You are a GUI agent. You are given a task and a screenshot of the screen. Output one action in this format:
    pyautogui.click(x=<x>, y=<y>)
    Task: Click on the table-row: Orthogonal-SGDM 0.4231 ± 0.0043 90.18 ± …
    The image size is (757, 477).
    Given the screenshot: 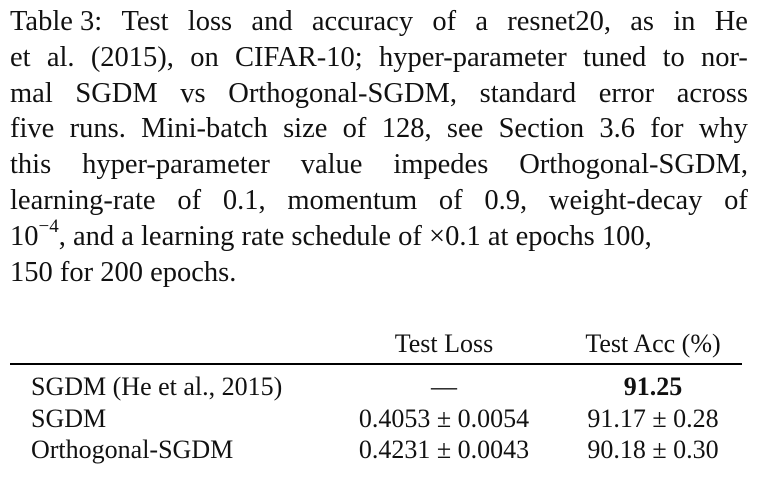 What is the action you would take?
    pyautogui.click(x=375, y=451)
    